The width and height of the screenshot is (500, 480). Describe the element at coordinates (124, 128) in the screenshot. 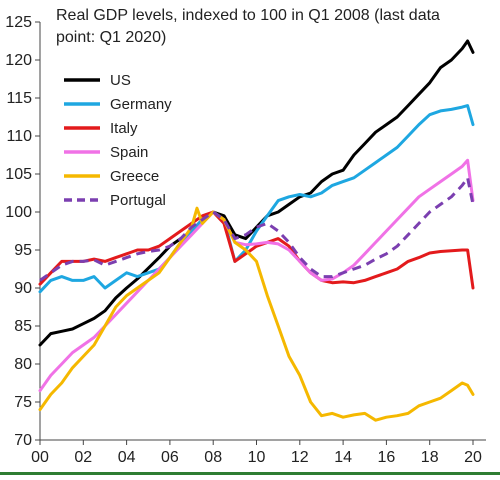

I see `legend-label-italy: Italy` at that location.